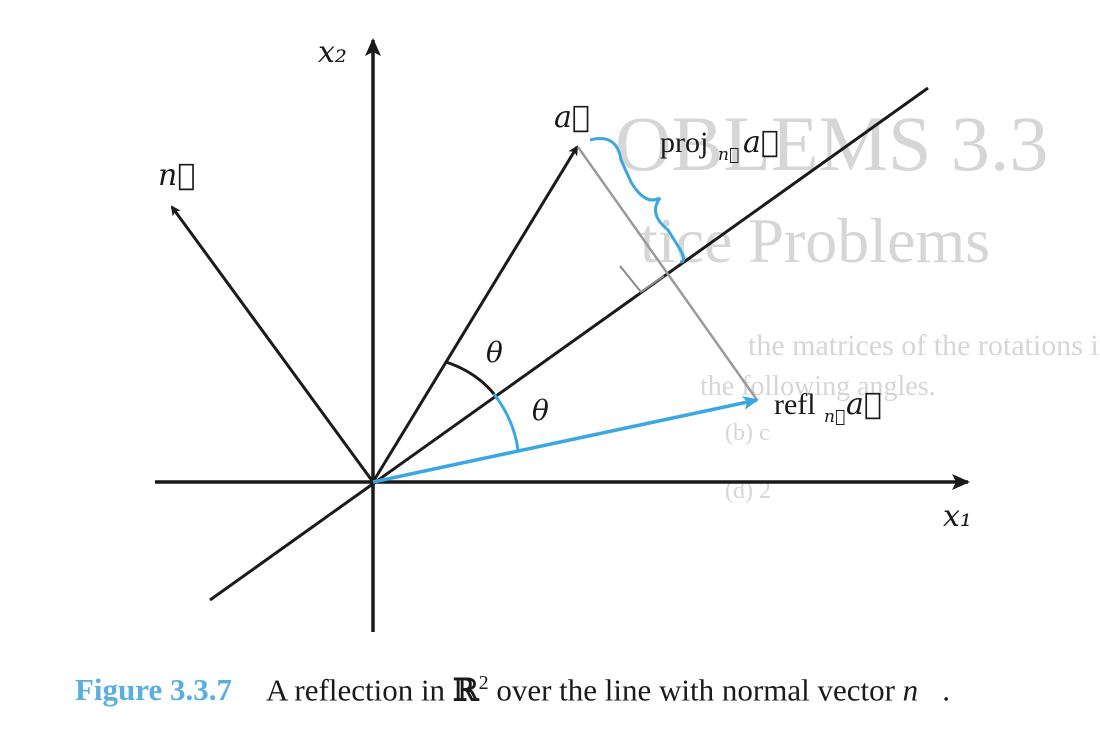 The height and width of the screenshot is (750, 1100). Describe the element at coordinates (572, 117) in the screenshot. I see `vector-a-label: a⃗` at that location.